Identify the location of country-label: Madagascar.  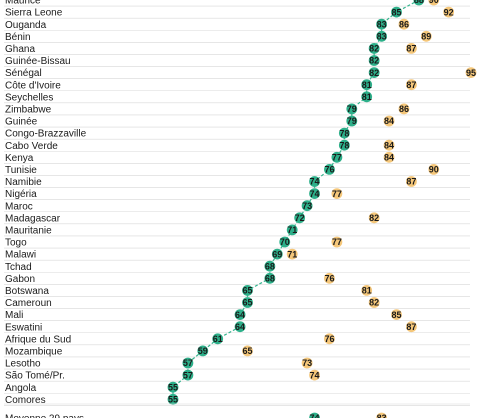
(33, 218).